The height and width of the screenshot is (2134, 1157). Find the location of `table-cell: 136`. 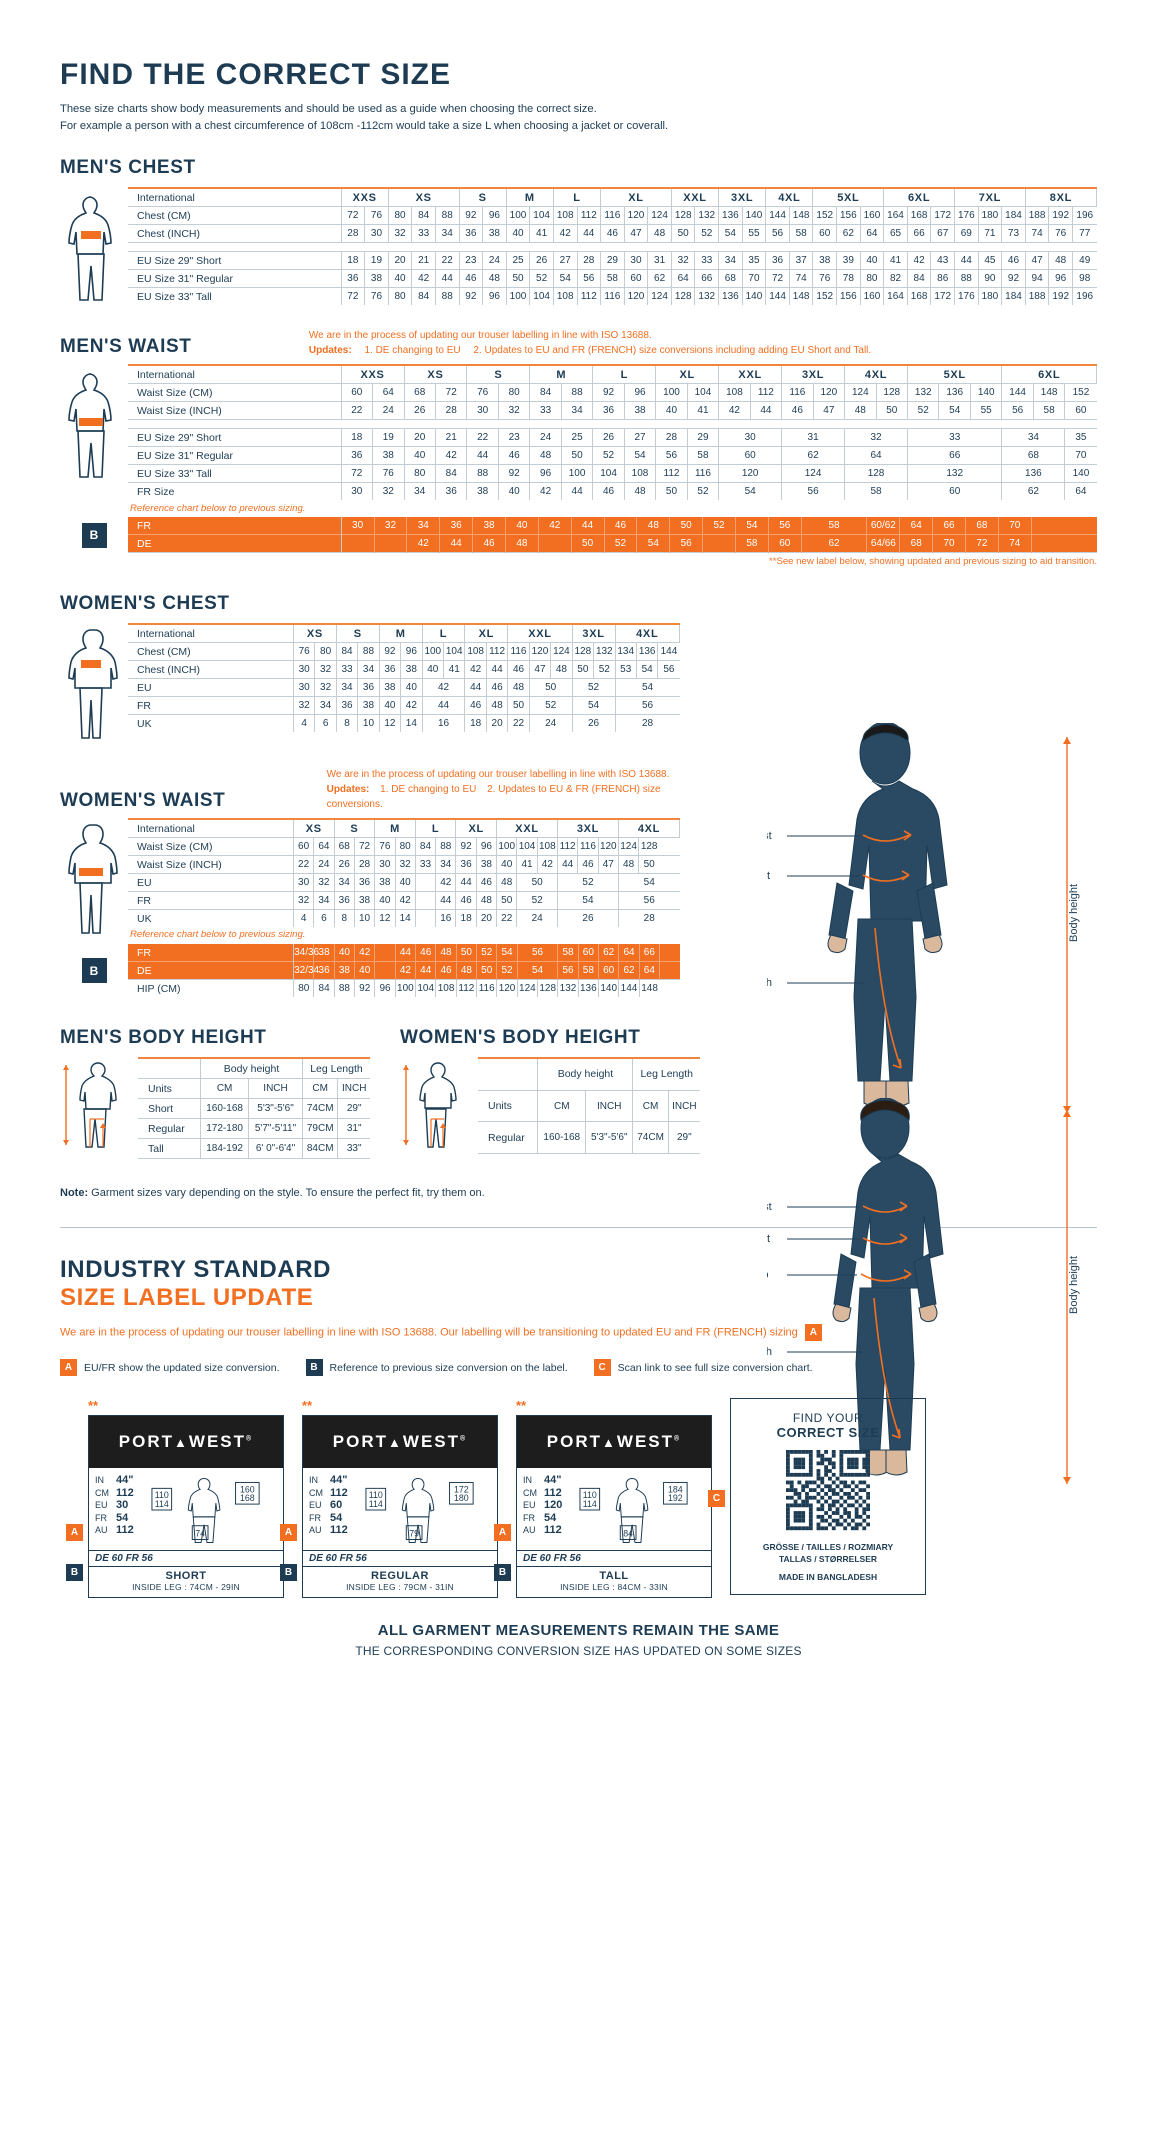

table-cell: 136 is located at coordinates (954, 392).